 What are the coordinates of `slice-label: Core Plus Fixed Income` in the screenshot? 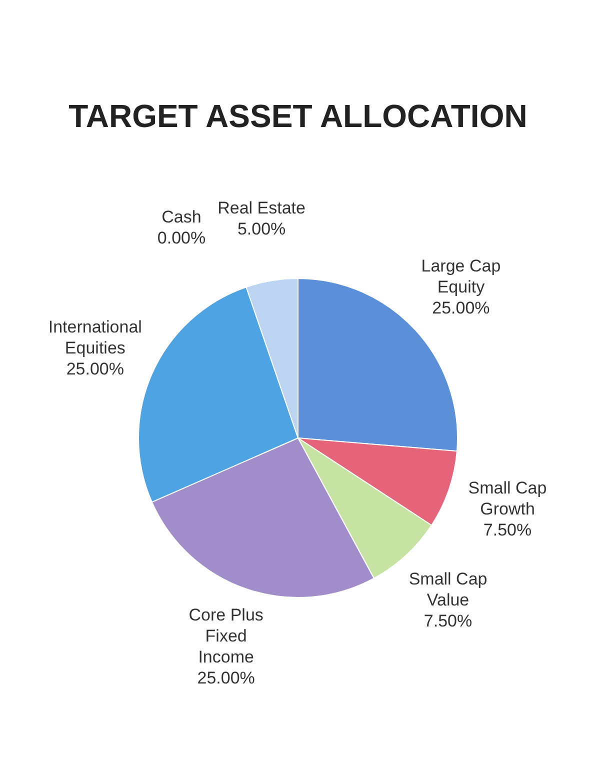 It's located at (226, 636).